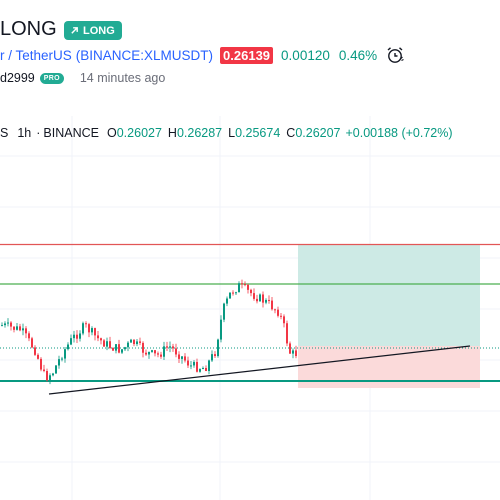 Image resolution: width=500 pixels, height=500 pixels. I want to click on candlesticks, so click(149, 332).